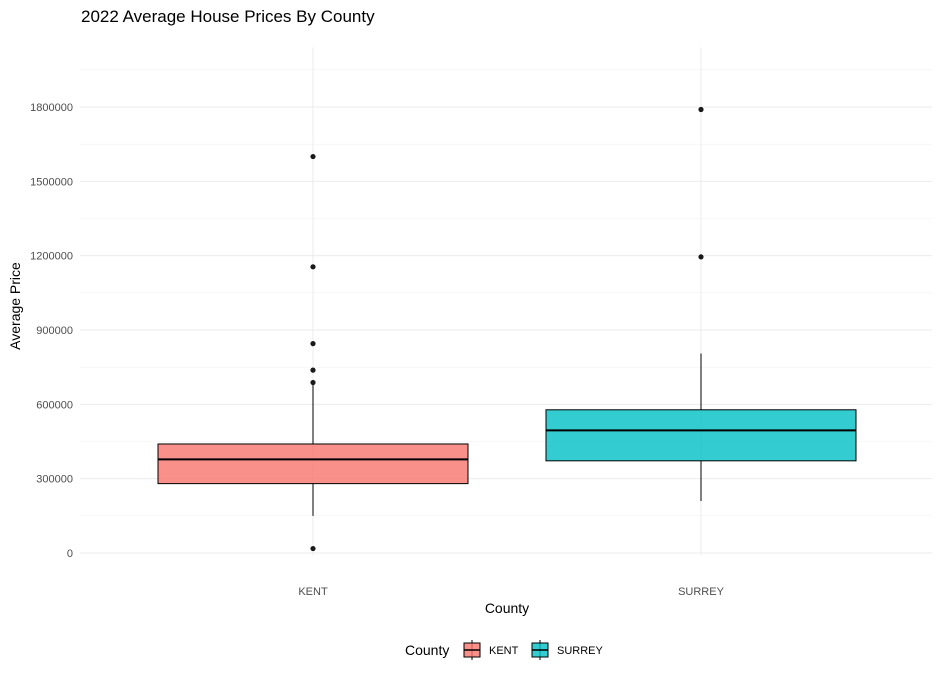 The image size is (941, 675). I want to click on y-tick-label: 0, so click(70, 554).